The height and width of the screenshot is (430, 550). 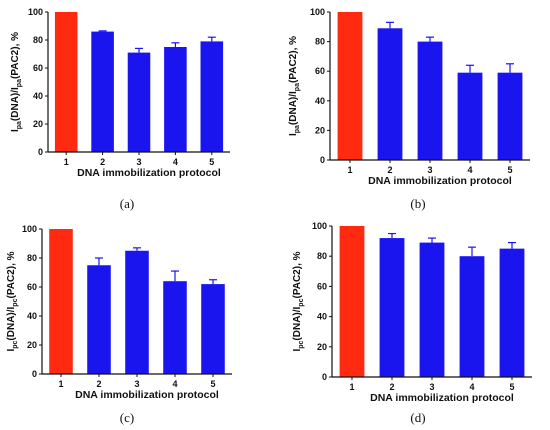 What do you see at coordinates (417, 417) in the screenshot?
I see `panel-label: (d)` at bounding box center [417, 417].